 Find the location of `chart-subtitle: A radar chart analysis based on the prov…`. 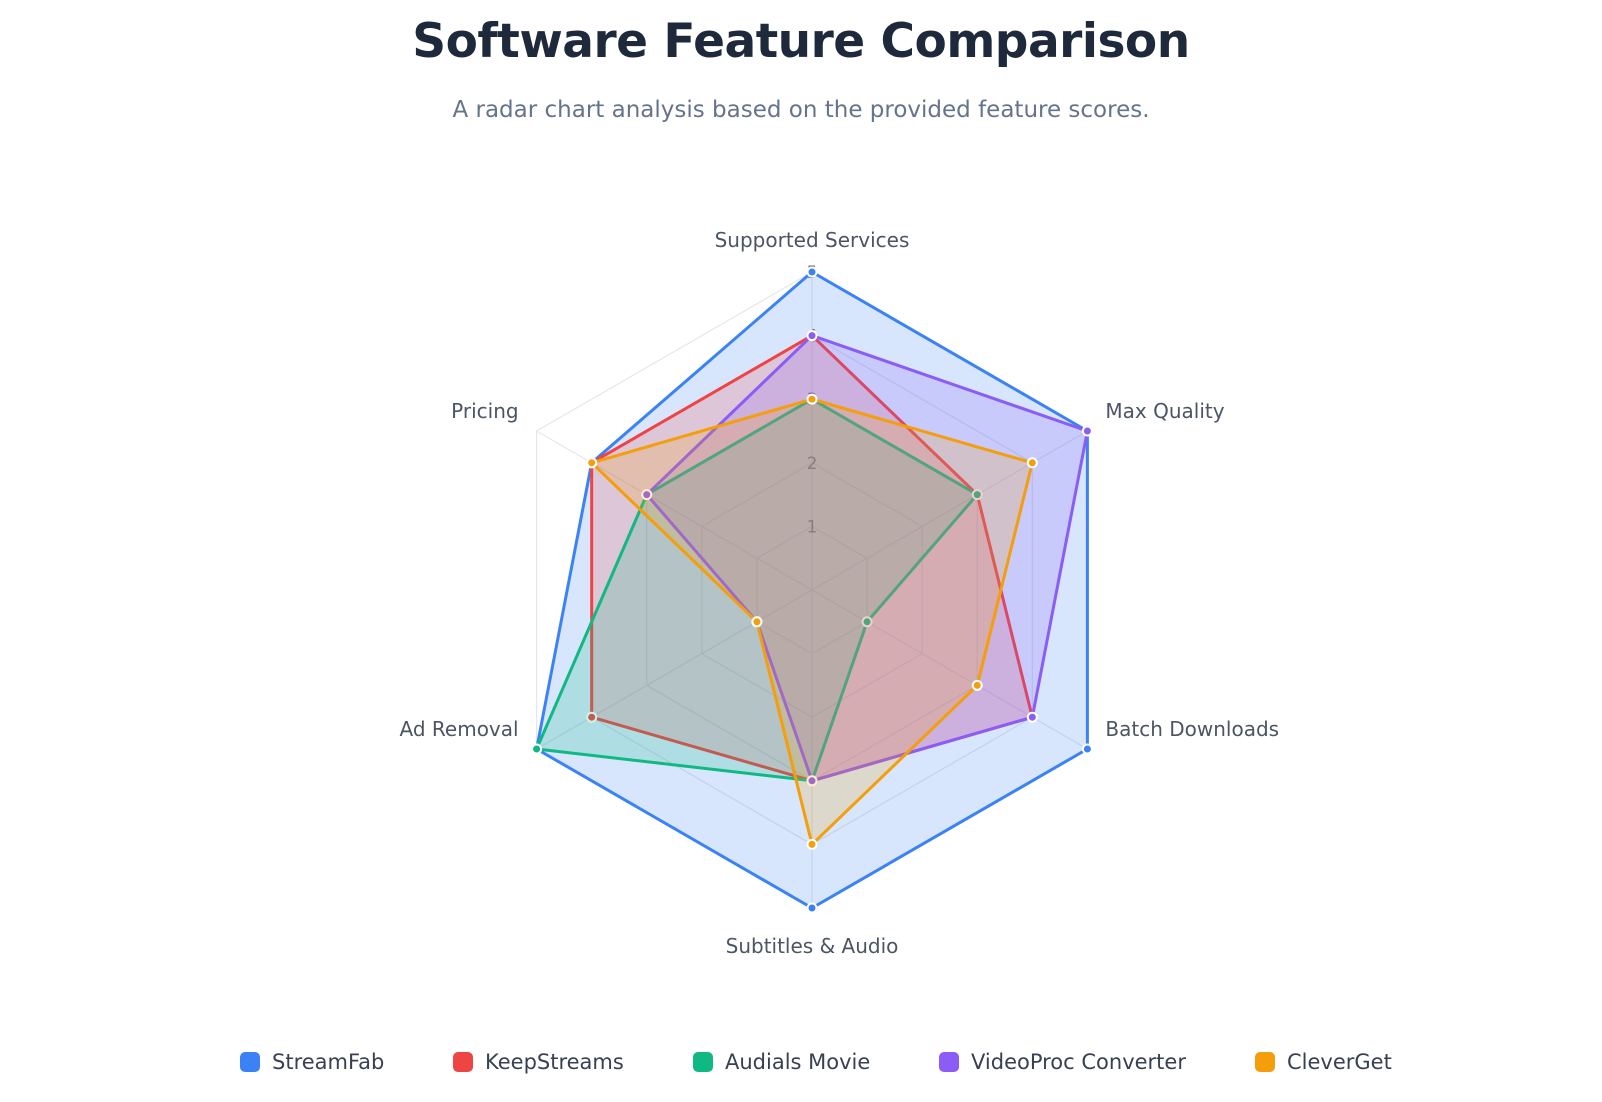

chart-subtitle: A radar chart analysis based on the prov… is located at coordinates (801, 110).